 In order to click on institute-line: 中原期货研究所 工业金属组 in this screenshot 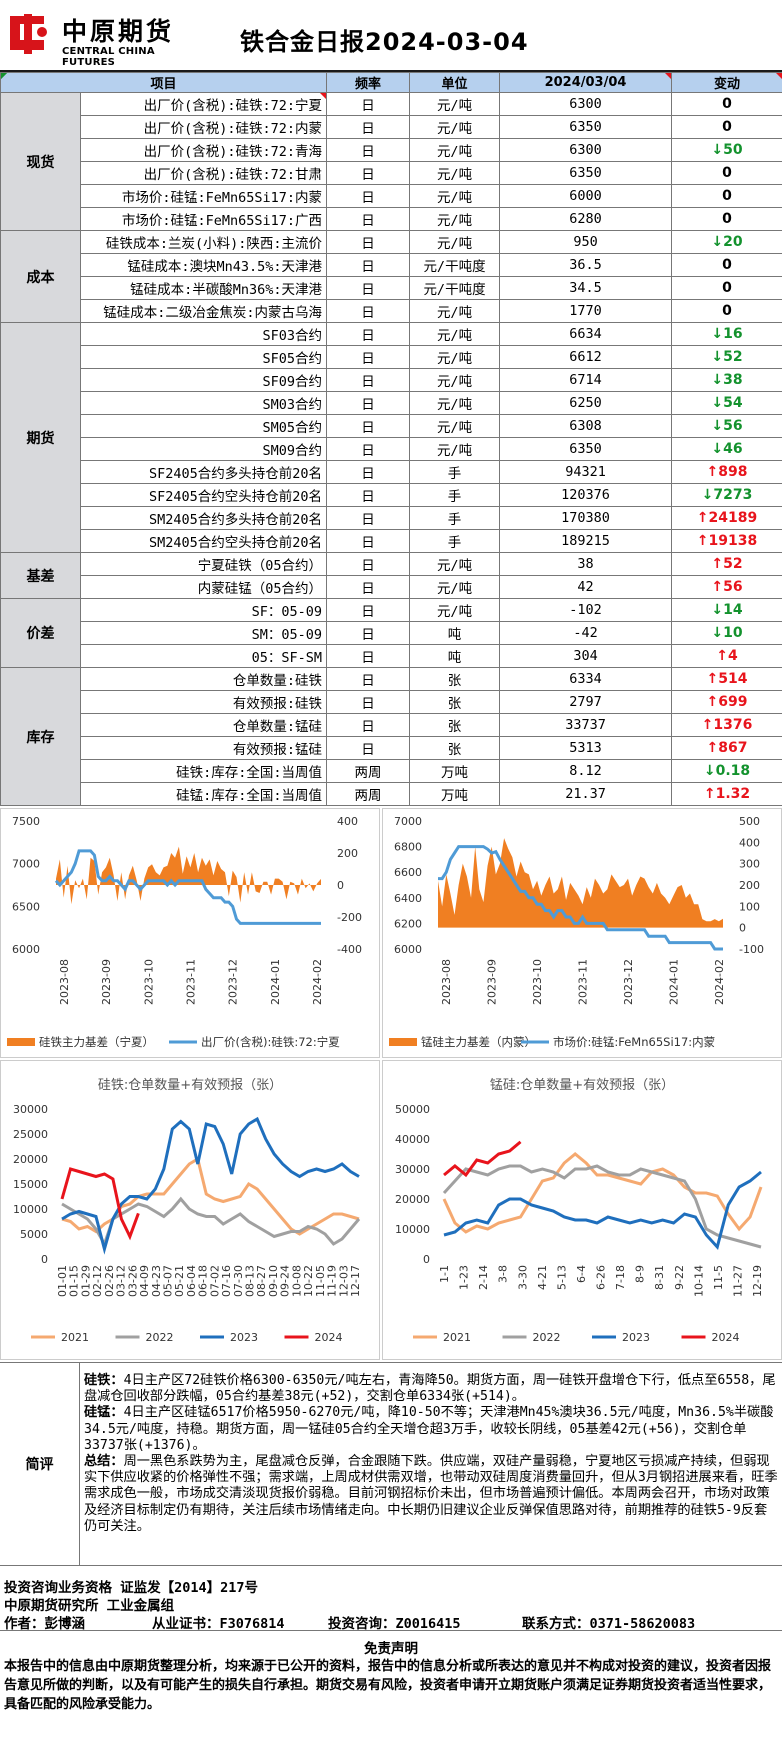, I will do `click(89, 1606)`.